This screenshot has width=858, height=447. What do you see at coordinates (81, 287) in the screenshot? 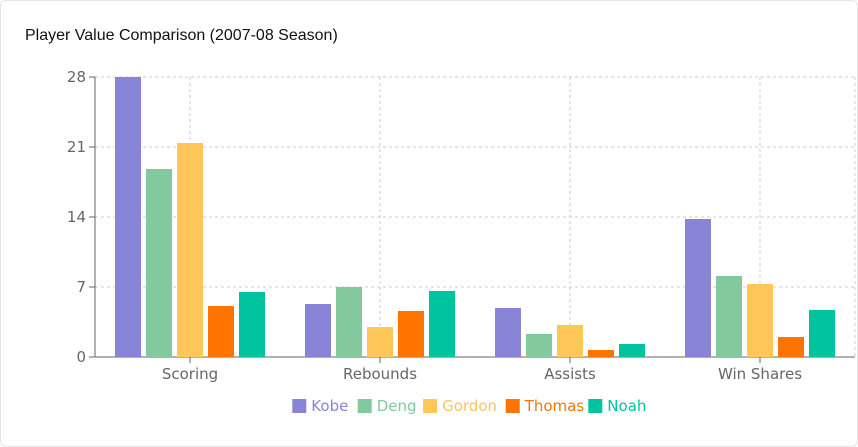
I see `y-tick-label: 7` at bounding box center [81, 287].